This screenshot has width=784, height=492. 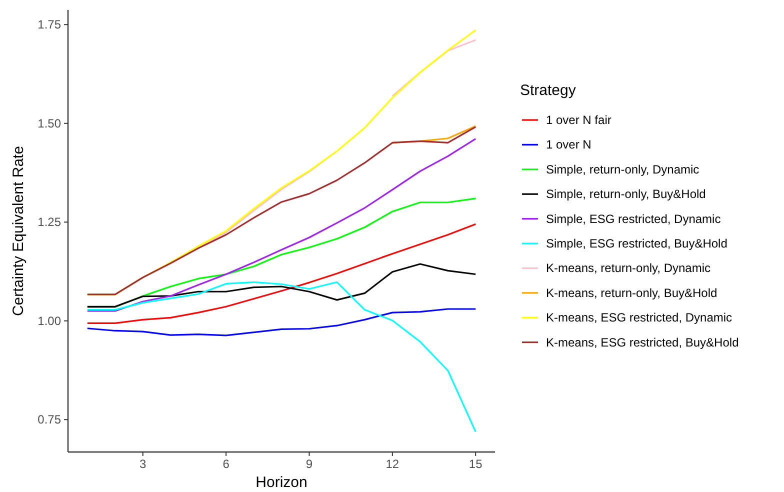 I want to click on legend-label: K-means, return-only, Buy&Hold, so click(x=632, y=293).